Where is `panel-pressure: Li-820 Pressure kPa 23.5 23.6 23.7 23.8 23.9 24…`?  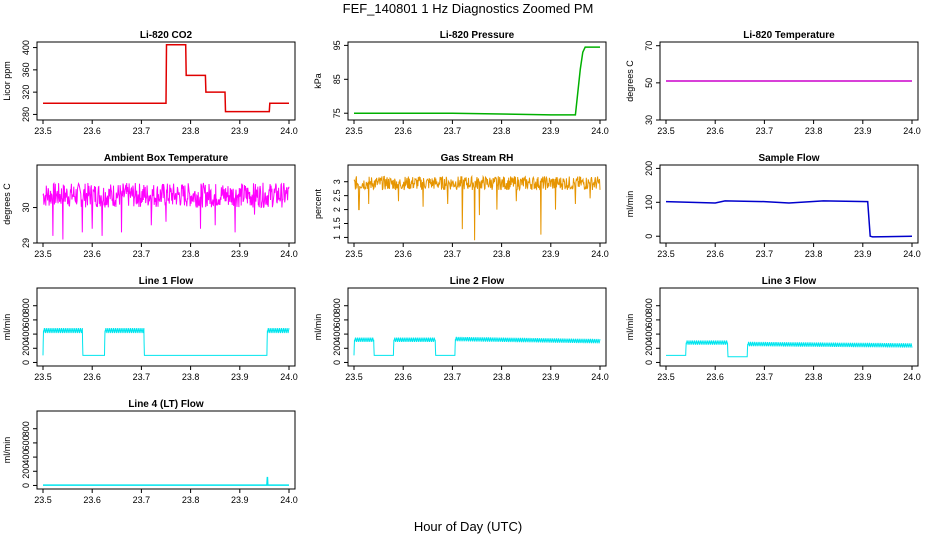 panel-pressure: Li-820 Pressure kPa 23.5 23.6 23.7 23.8 23.9 24… is located at coordinates (461, 83).